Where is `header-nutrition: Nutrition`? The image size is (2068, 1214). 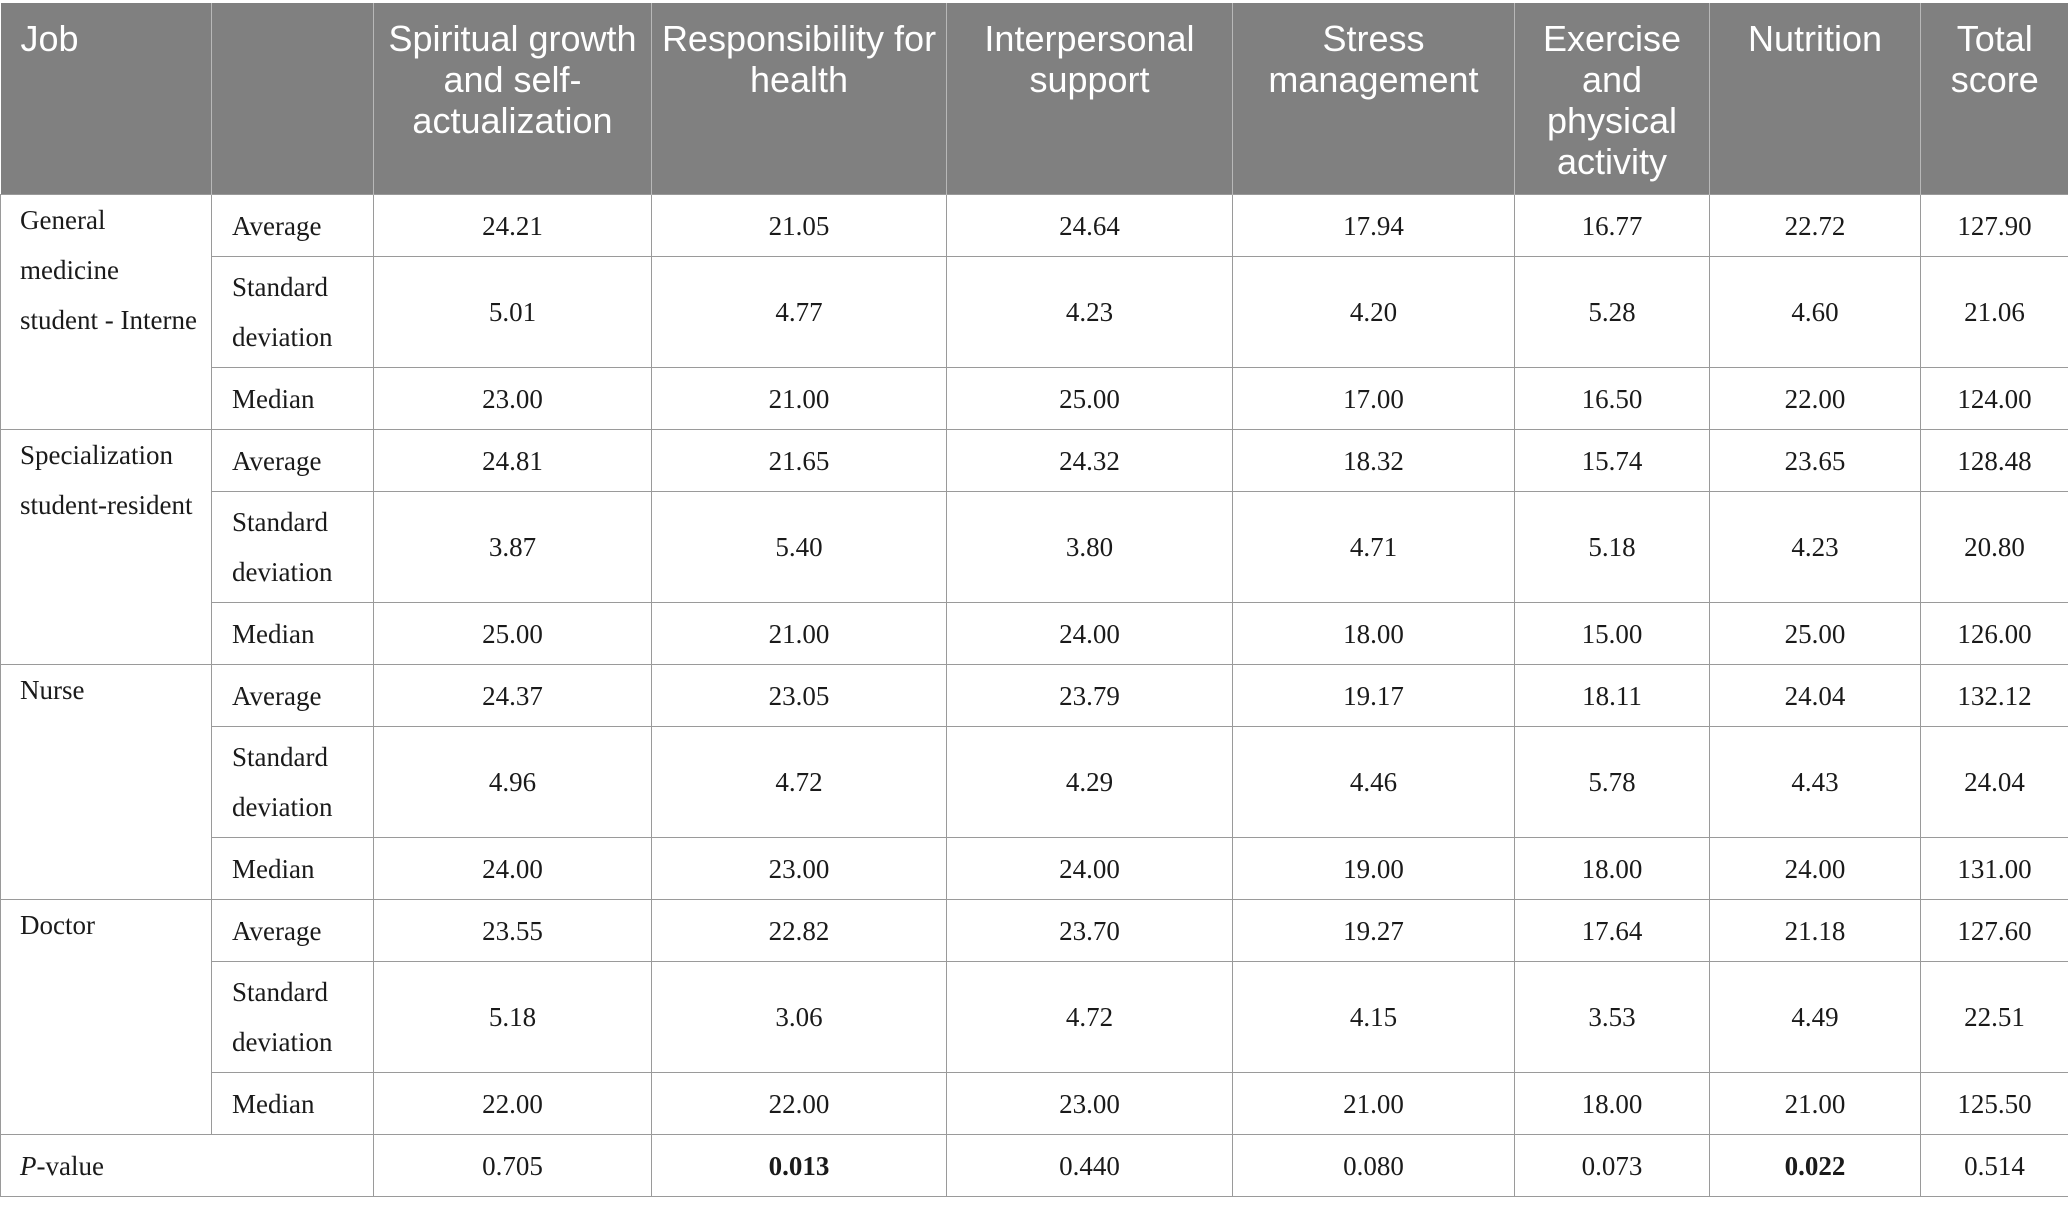 header-nutrition: Nutrition is located at coordinates (1815, 99).